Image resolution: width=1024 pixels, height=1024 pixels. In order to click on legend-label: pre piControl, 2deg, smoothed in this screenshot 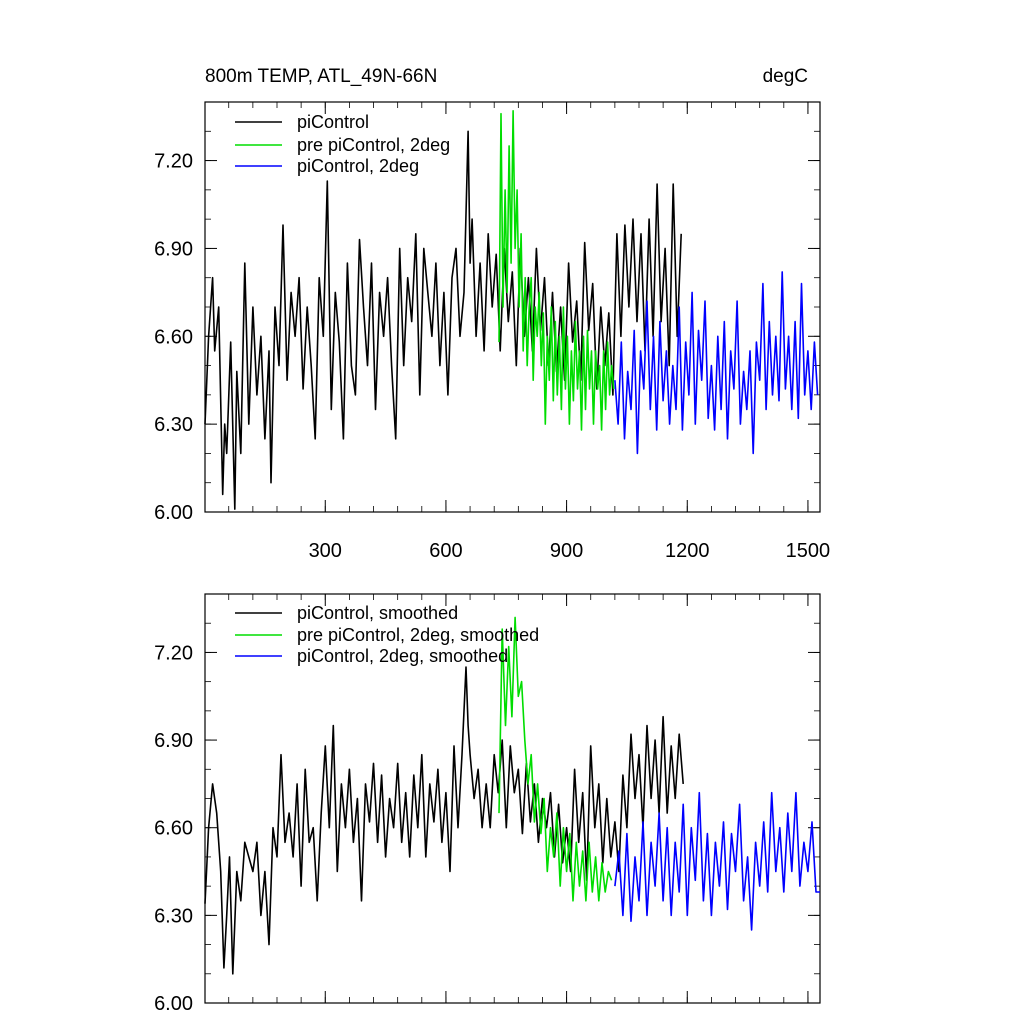, I will do `click(418, 635)`.